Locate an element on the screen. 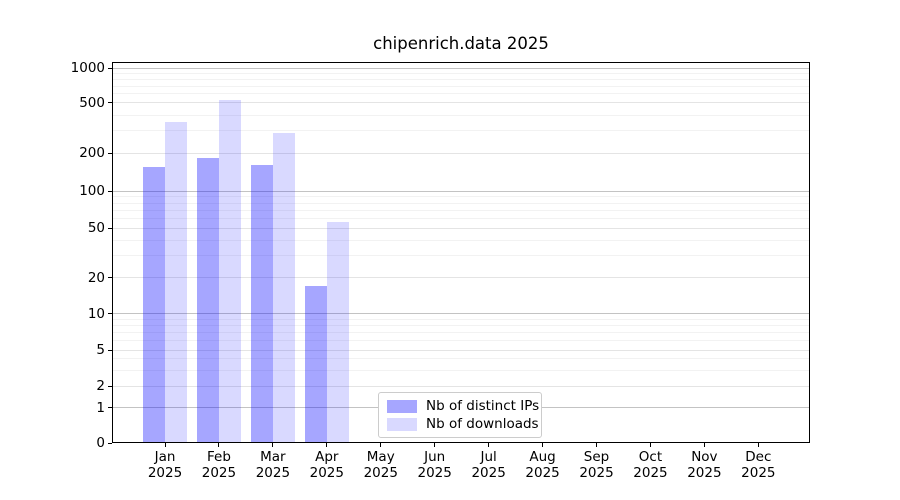 The height and width of the screenshot is (500, 900). x-axis-tick-label: Jun 2025 is located at coordinates (435, 465).